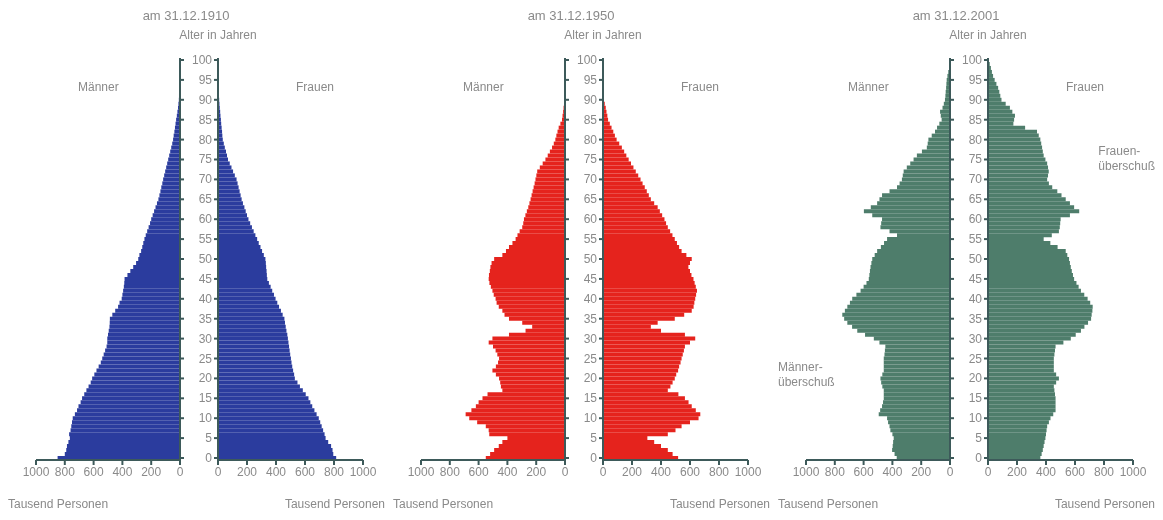  I want to click on y-tick-label: 30, so click(205, 338).